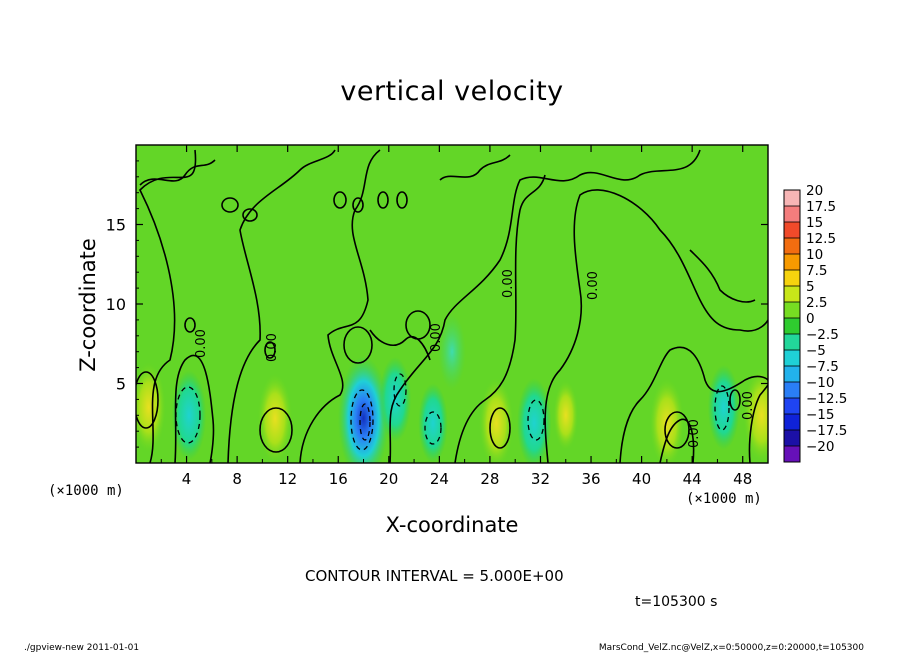 This screenshot has height=654, width=904. Describe the element at coordinates (338, 479) in the screenshot. I see `x-tick-label: 16` at that location.